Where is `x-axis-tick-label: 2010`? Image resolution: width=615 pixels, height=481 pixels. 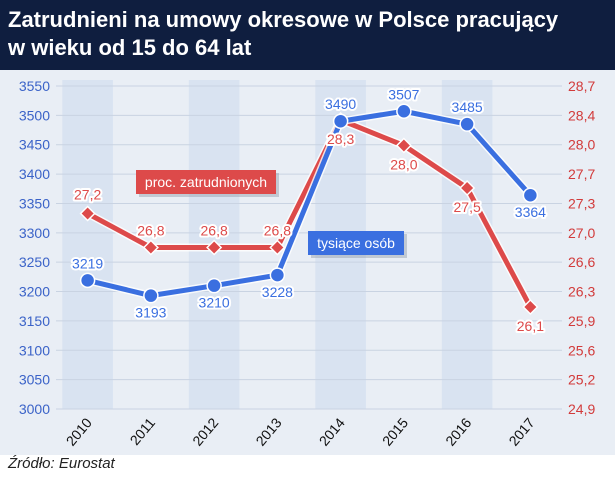 x-axis-tick-label: 2010 is located at coordinates (79, 431).